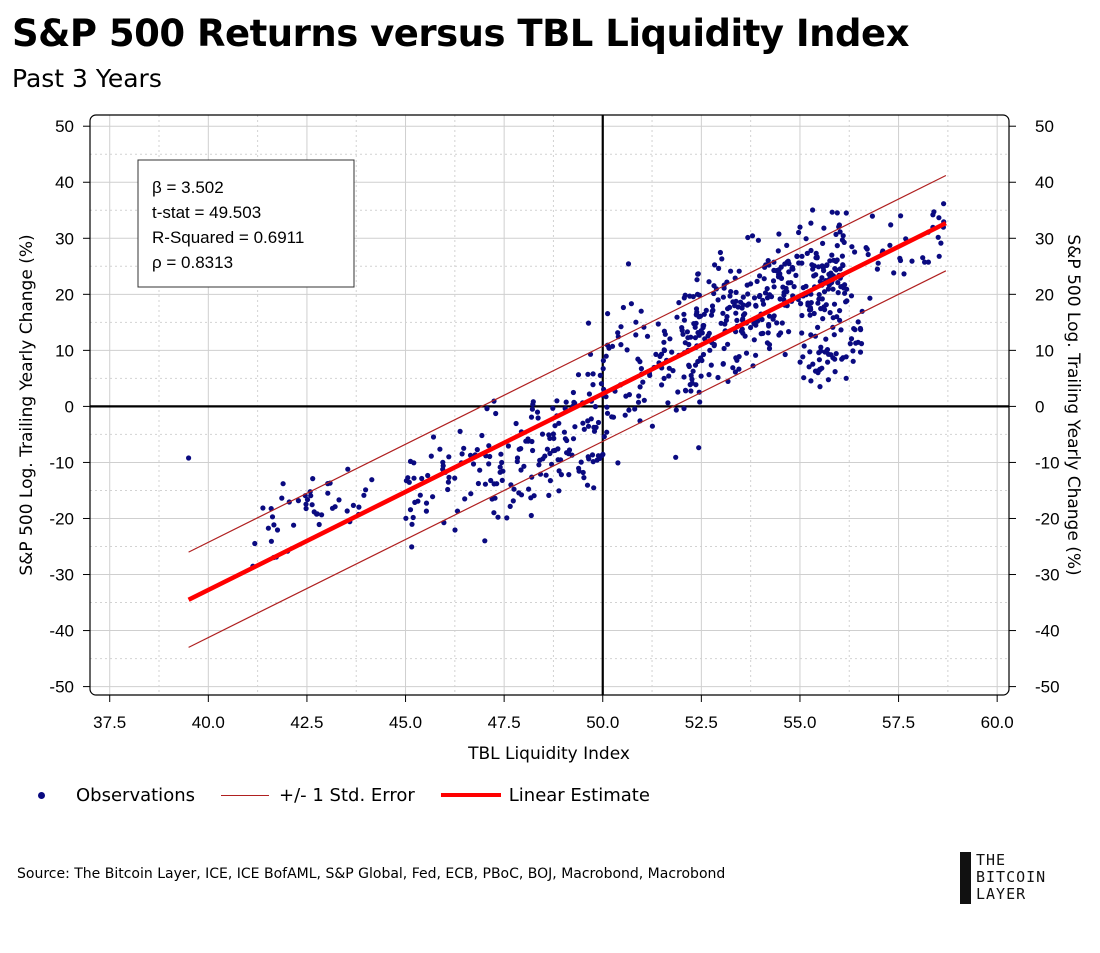  Describe the element at coordinates (965, 878) in the screenshot. I see `logo-bar-icon` at that location.